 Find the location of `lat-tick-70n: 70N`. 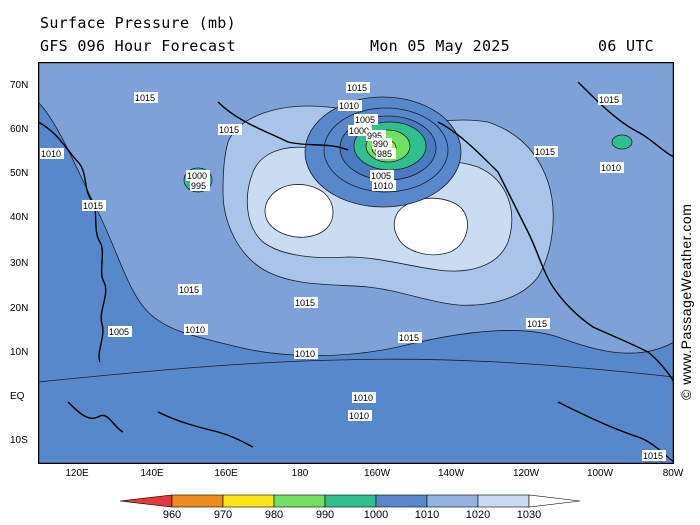

lat-tick-70n: 70N is located at coordinates (19, 85).